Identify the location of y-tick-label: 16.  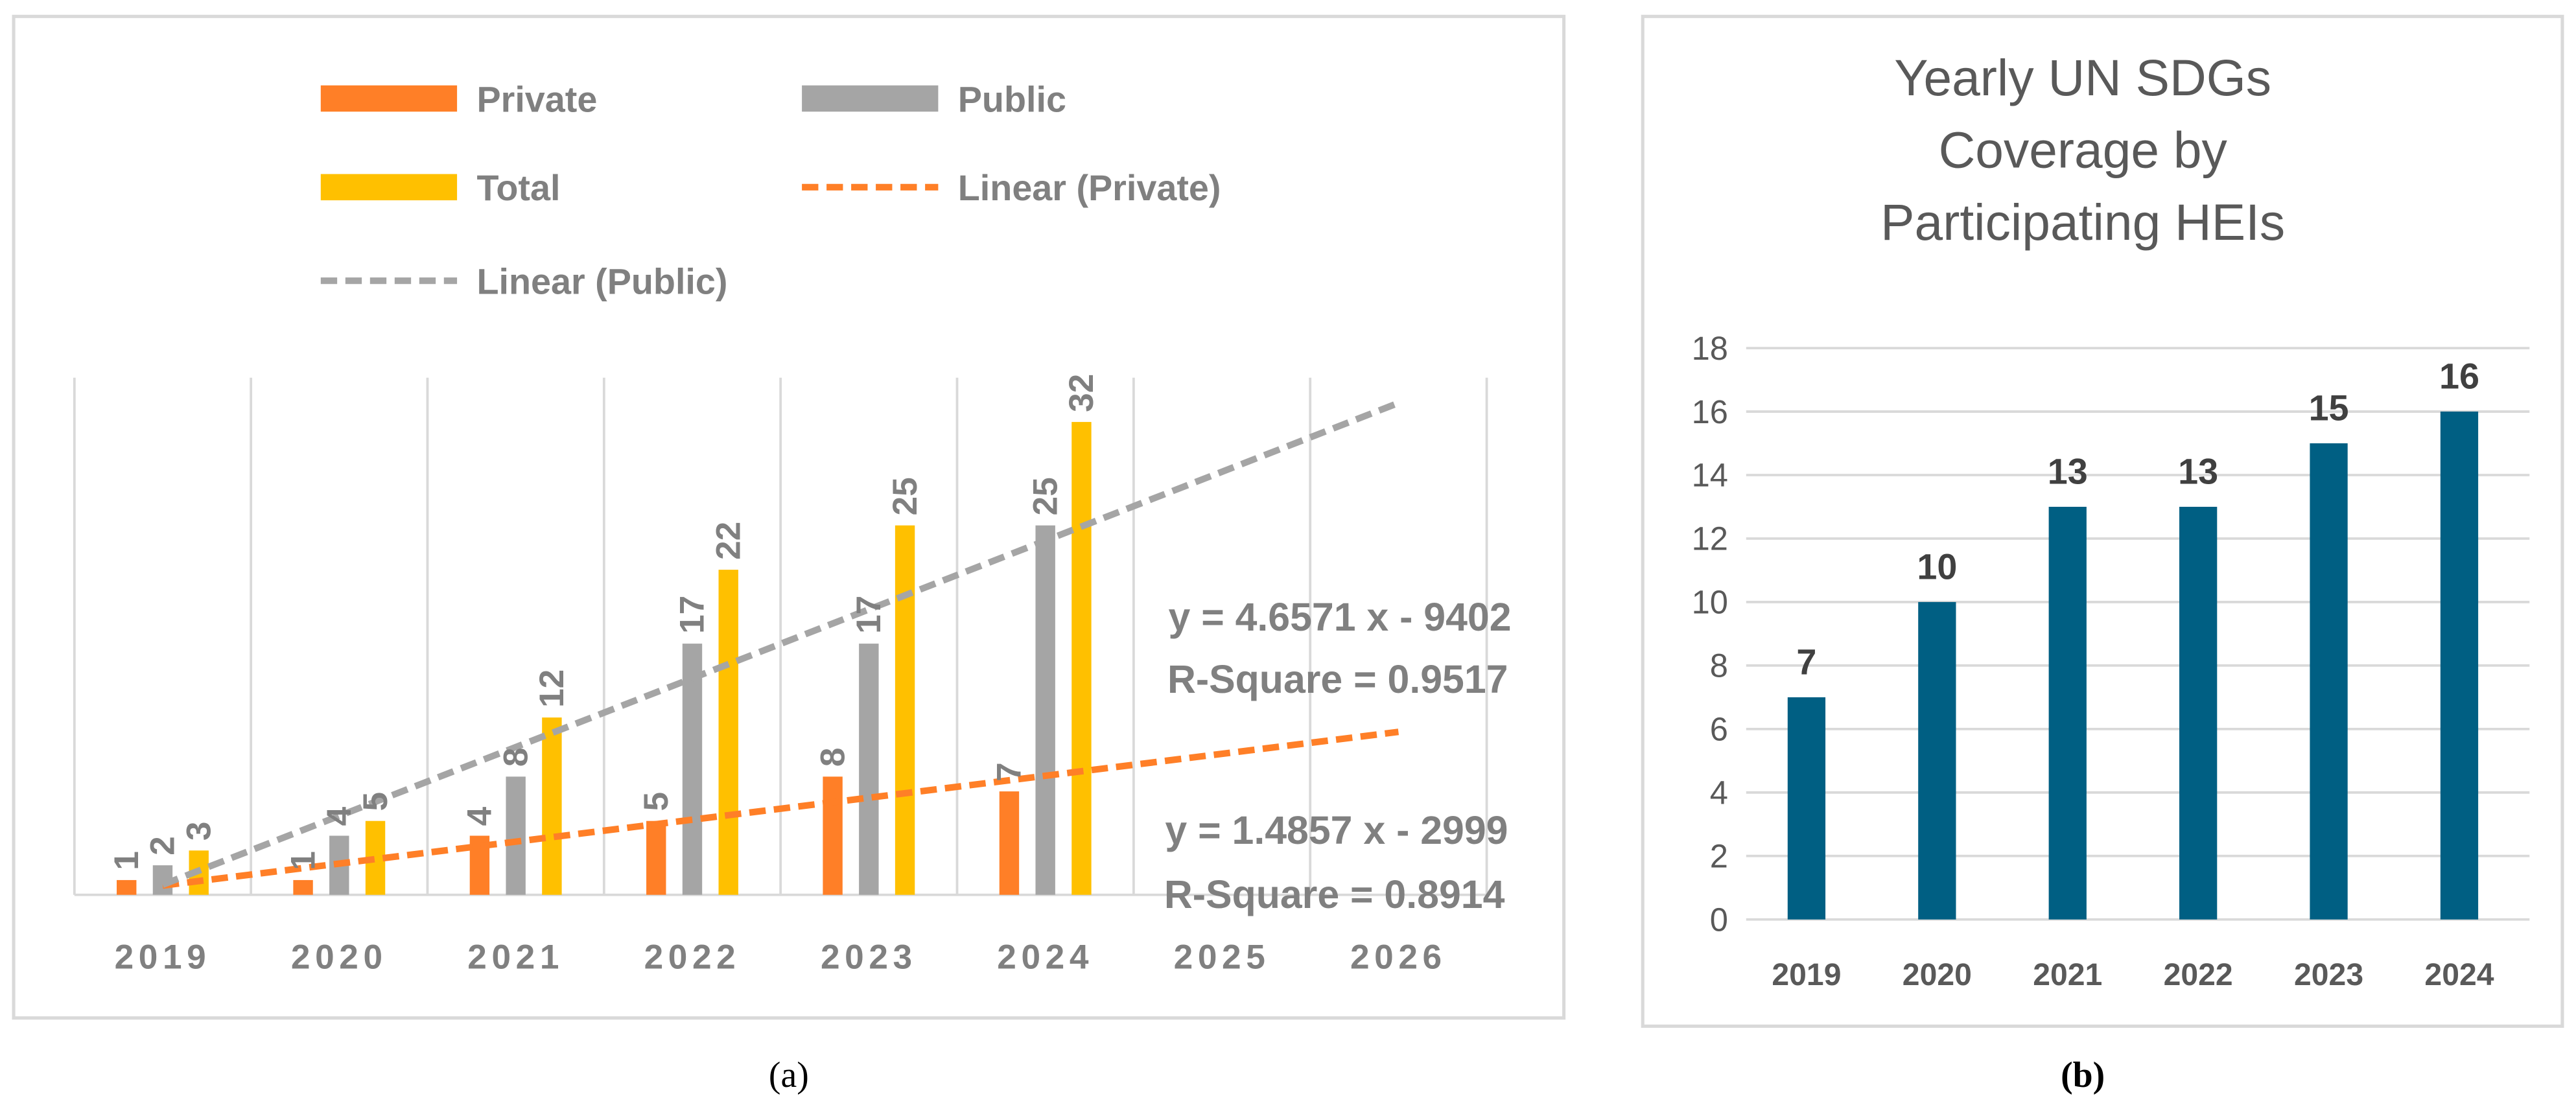
(1710, 412).